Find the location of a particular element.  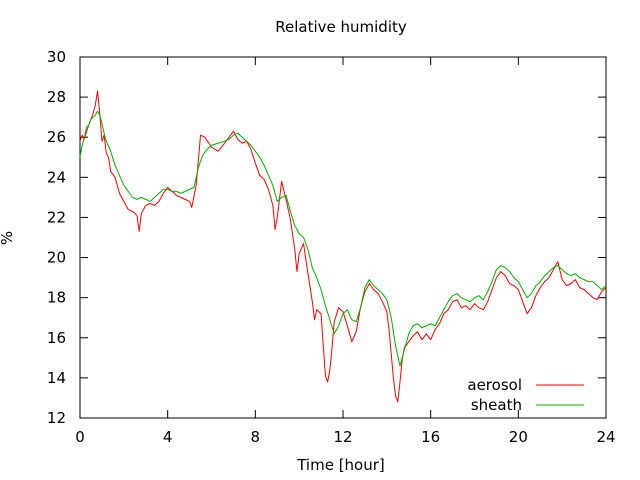

x-tick-label-12: 12 is located at coordinates (342, 437).